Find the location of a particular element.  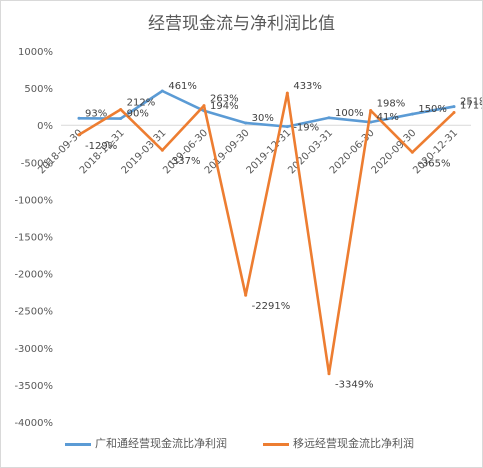

data-label: 100% is located at coordinates (349, 113).